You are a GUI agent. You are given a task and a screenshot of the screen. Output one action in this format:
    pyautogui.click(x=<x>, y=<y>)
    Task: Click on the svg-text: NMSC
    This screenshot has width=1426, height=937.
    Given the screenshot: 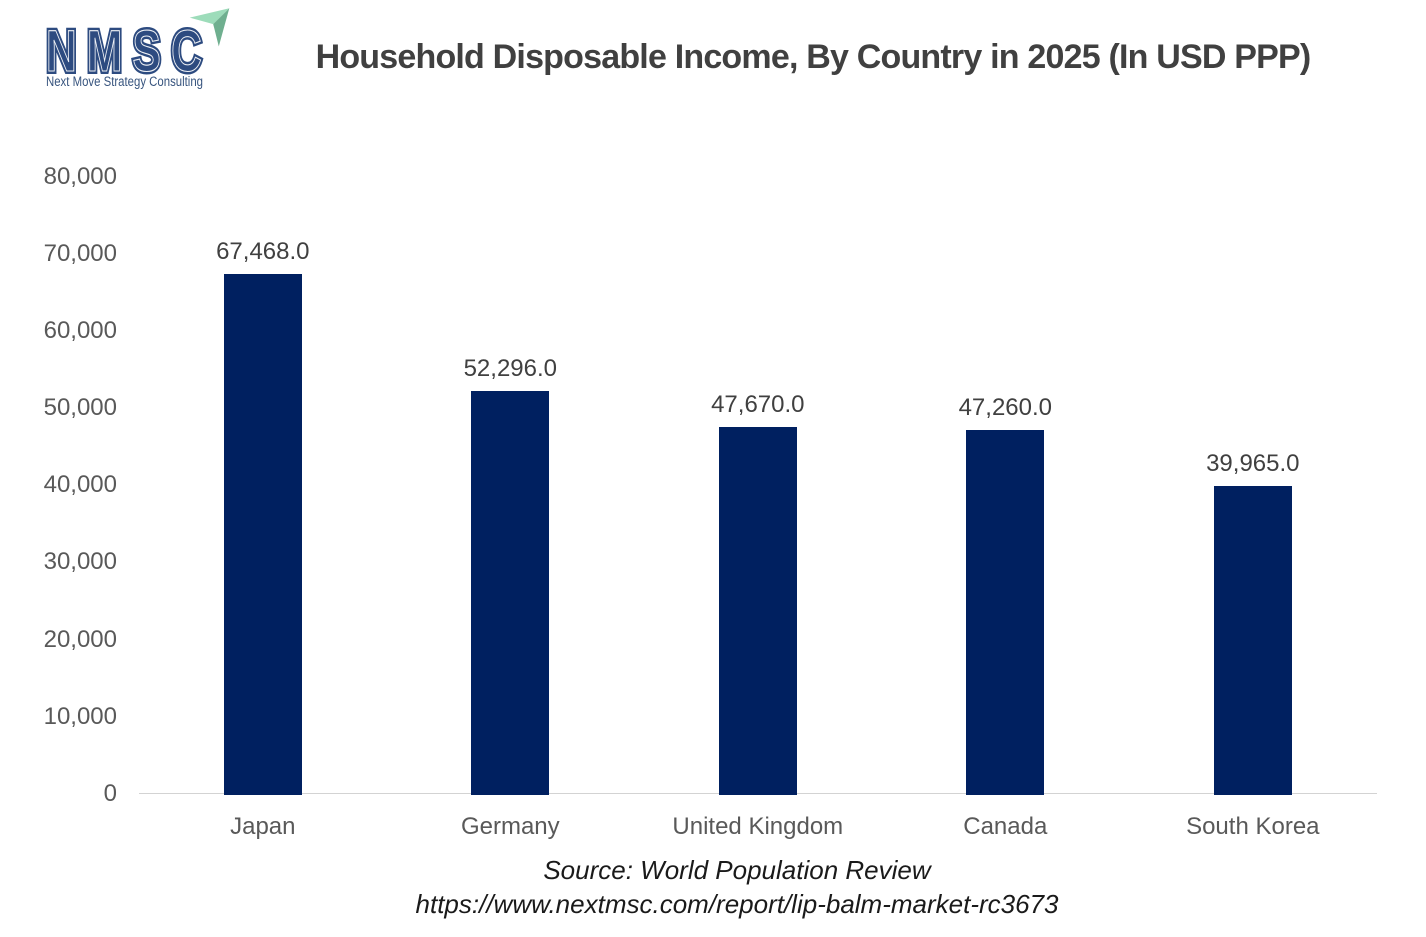 What is the action you would take?
    pyautogui.click(x=129, y=51)
    